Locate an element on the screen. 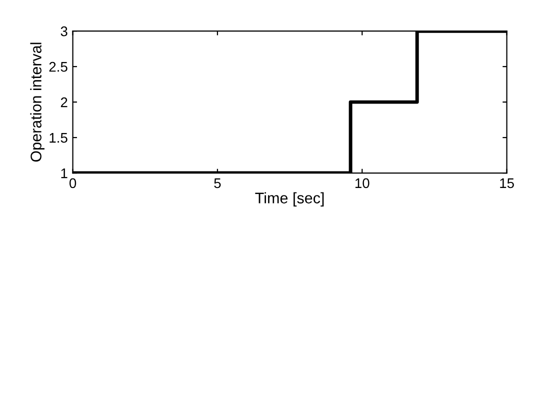  x-tick-label: 15 is located at coordinates (507, 183).